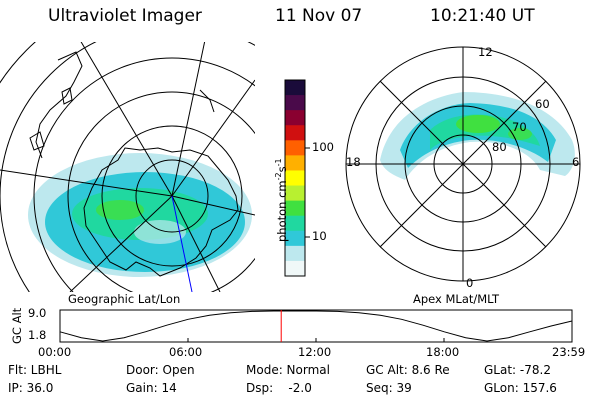 The height and width of the screenshot is (400, 600). I want to click on info-gain: Gain: 14, so click(151, 388).